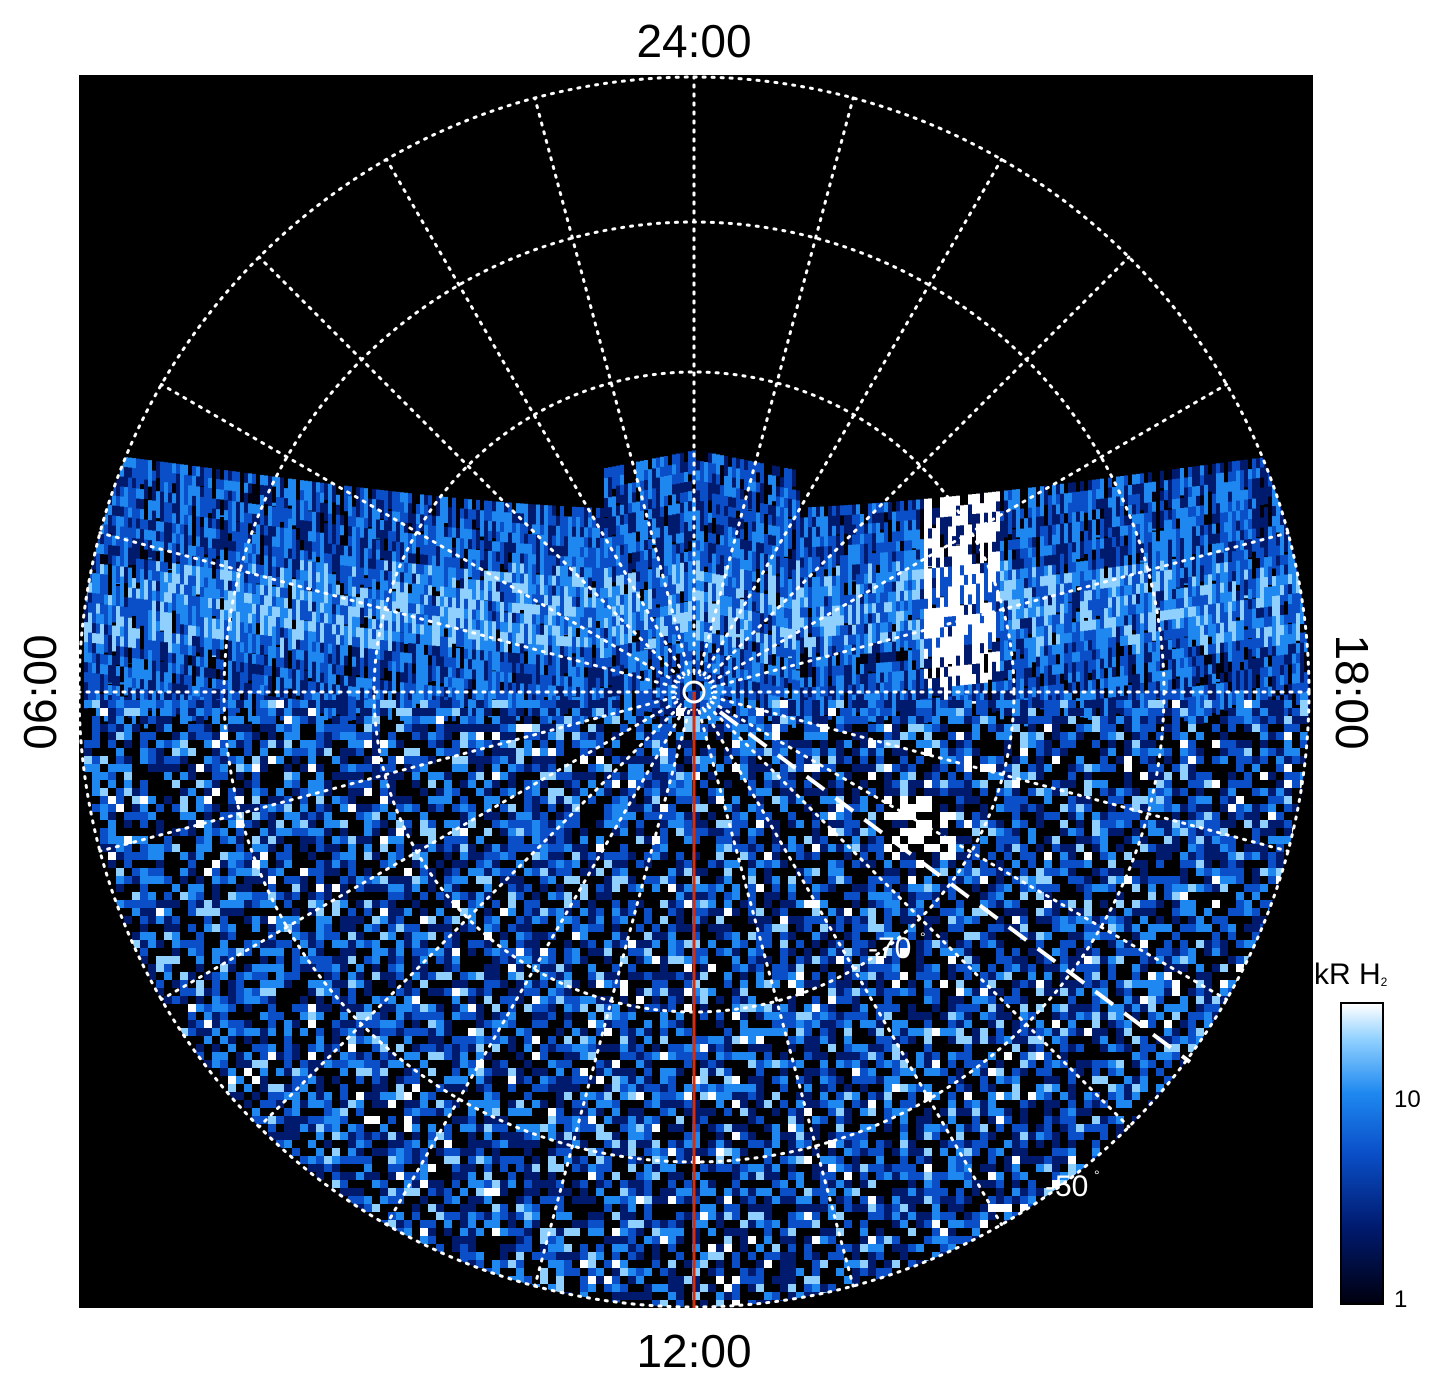 The height and width of the screenshot is (1384, 1447). Describe the element at coordinates (1362, 1153) in the screenshot. I see `colorbar` at that location.